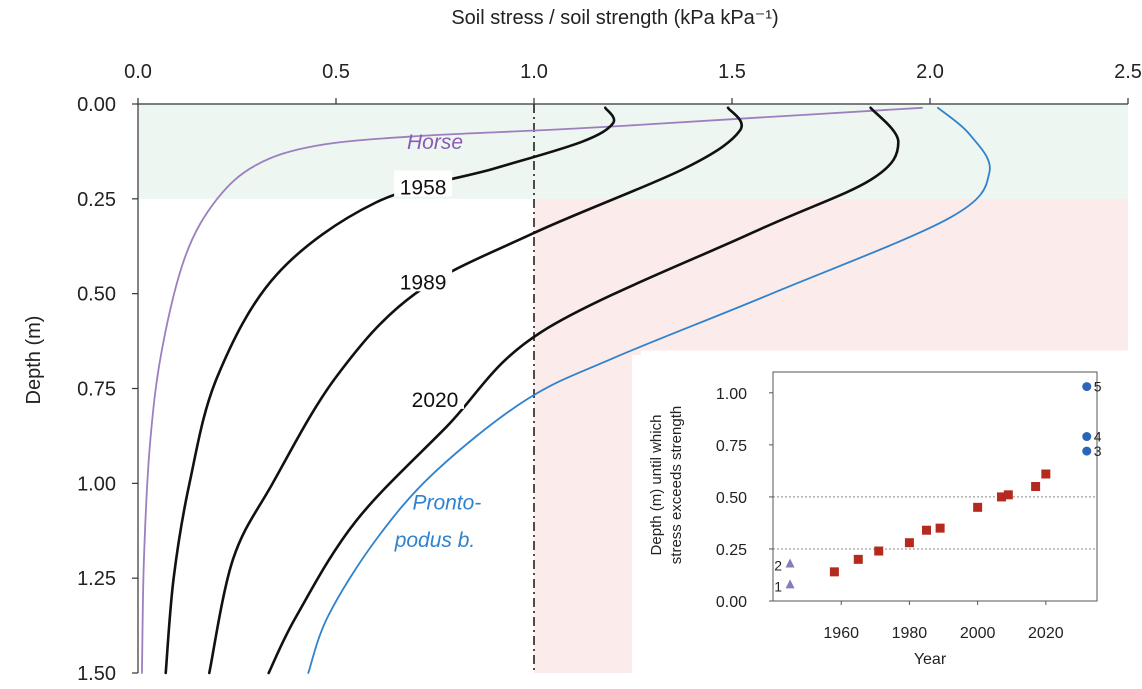 Image resolution: width=1142 pixels, height=689 pixels. What do you see at coordinates (656, 485) in the screenshot?
I see `inset-y-axis-title-line-1: Depth (m) until which` at bounding box center [656, 485].